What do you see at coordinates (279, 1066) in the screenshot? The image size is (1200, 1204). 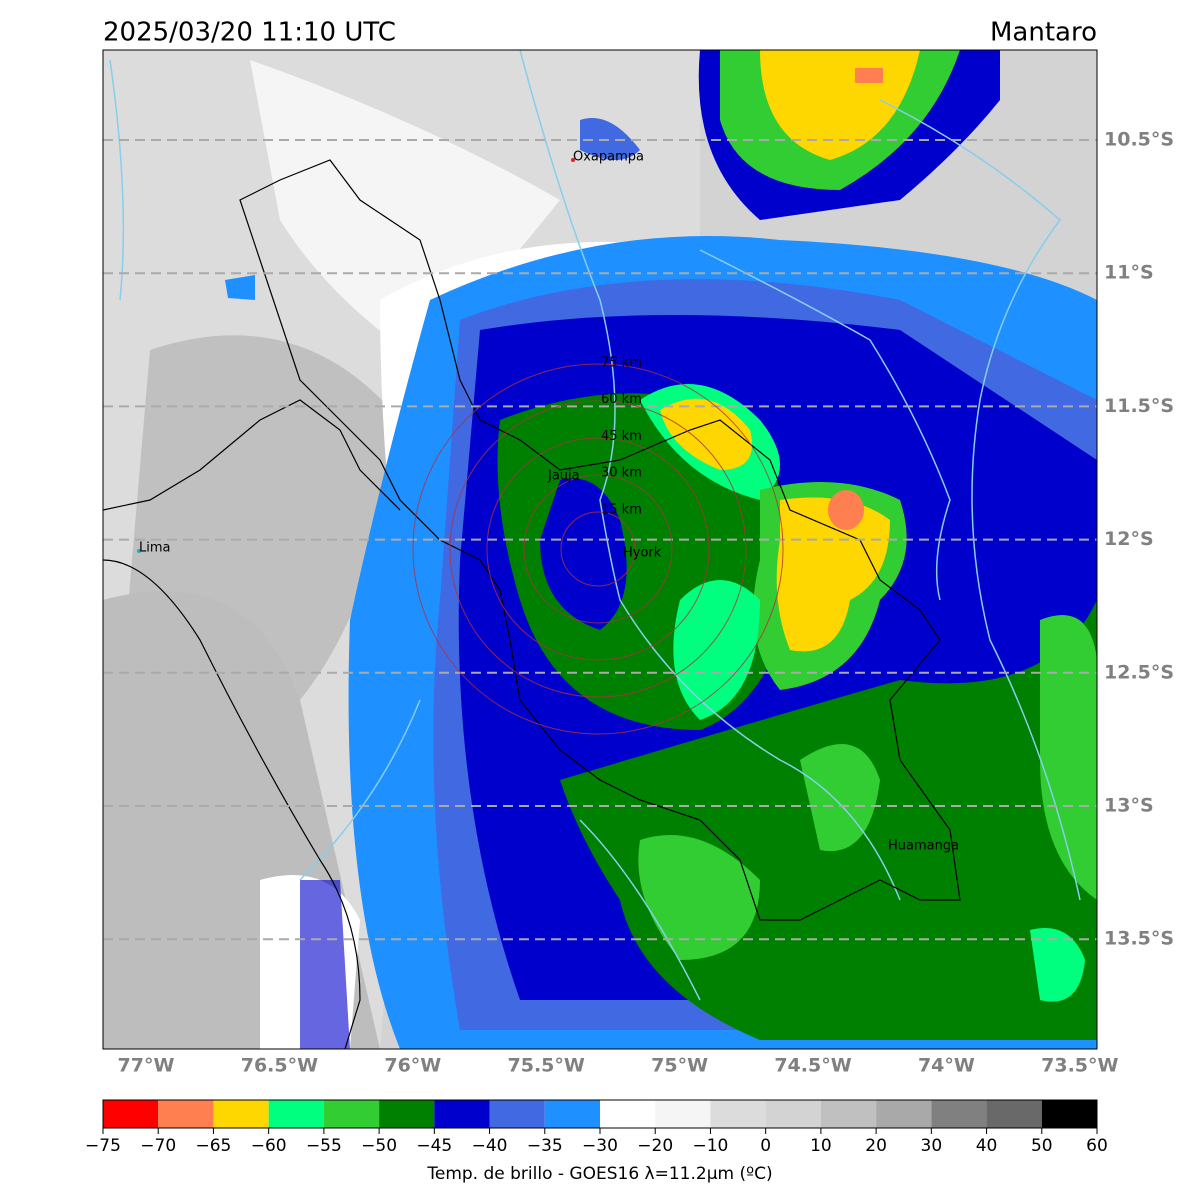 I see `longitude-label: 76.5°W` at bounding box center [279, 1066].